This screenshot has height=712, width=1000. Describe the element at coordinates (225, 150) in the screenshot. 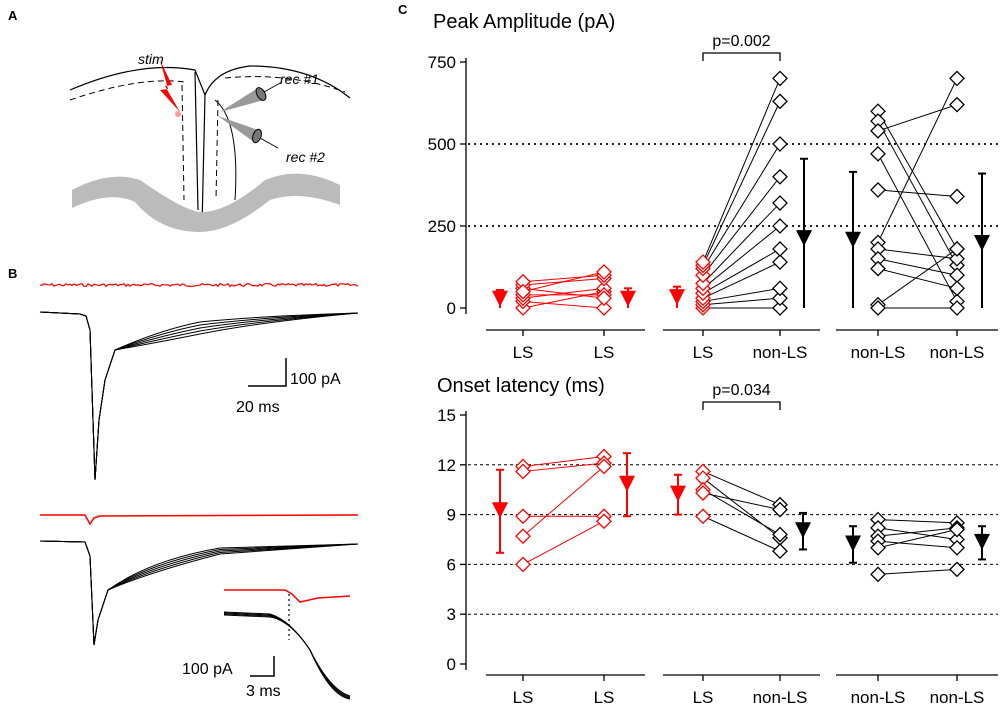

I see `layer-curve` at that location.